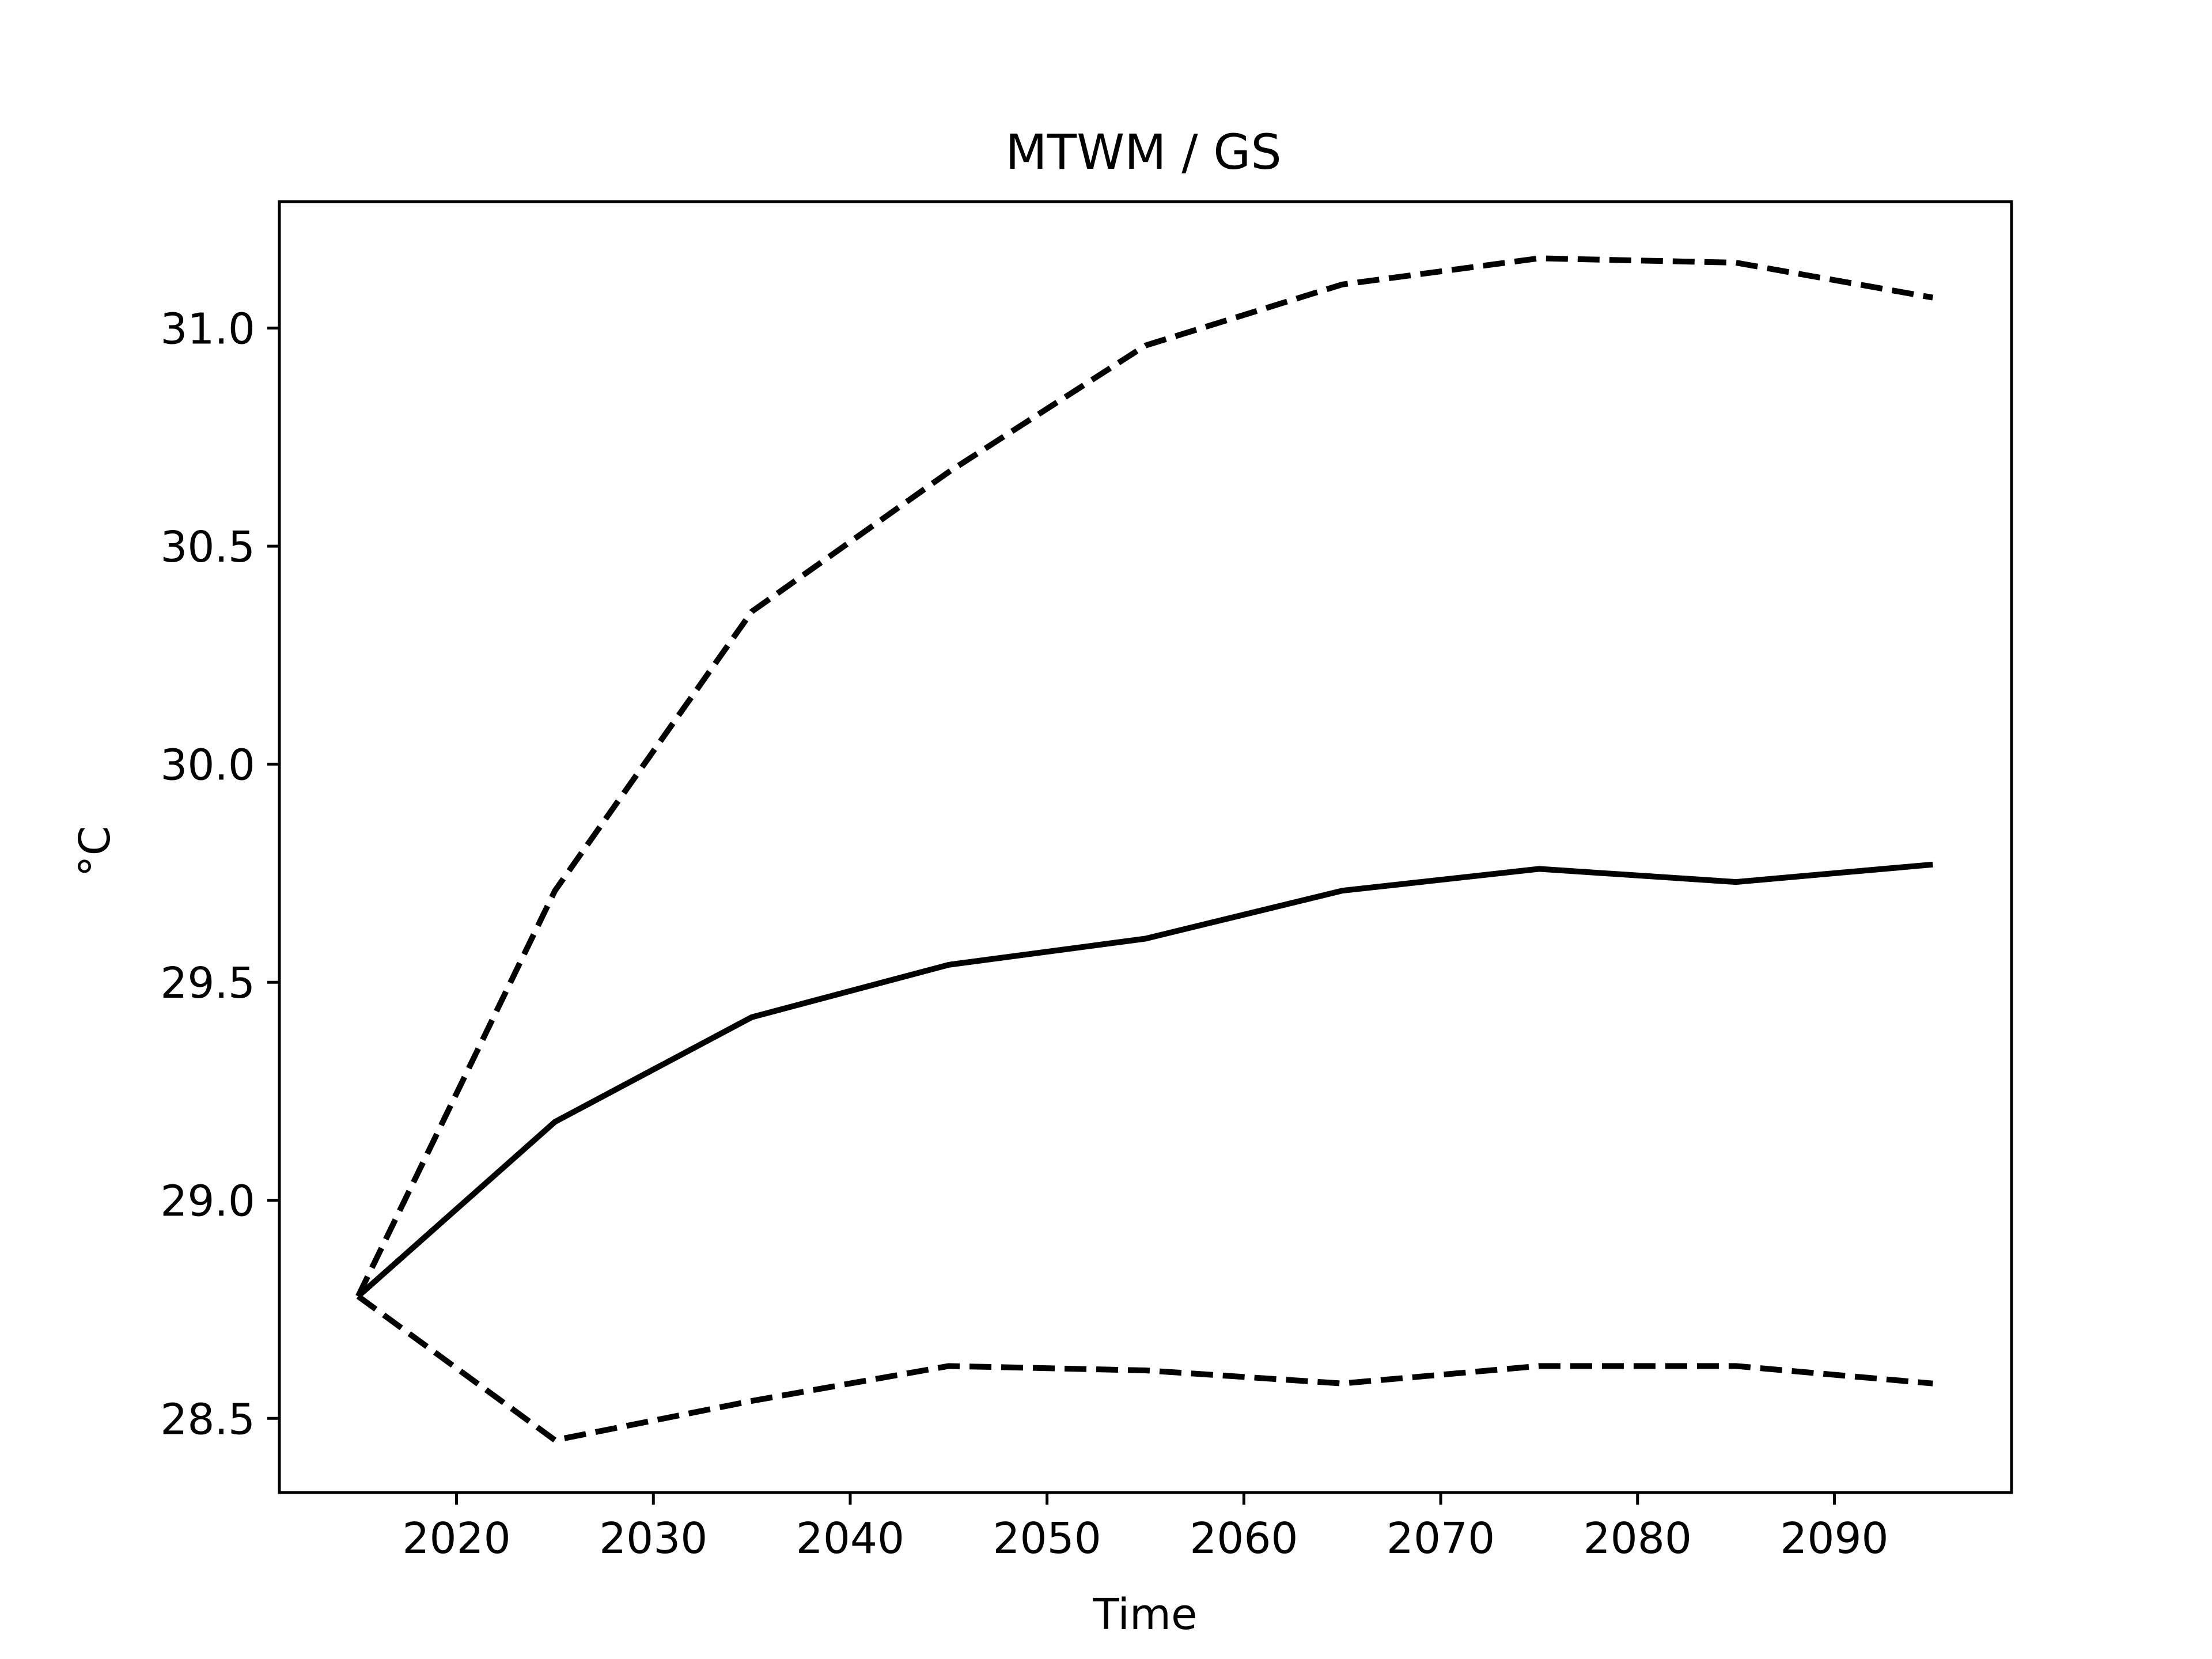  What do you see at coordinates (1047, 1538) in the screenshot?
I see `x-tick-label: 2050` at bounding box center [1047, 1538].